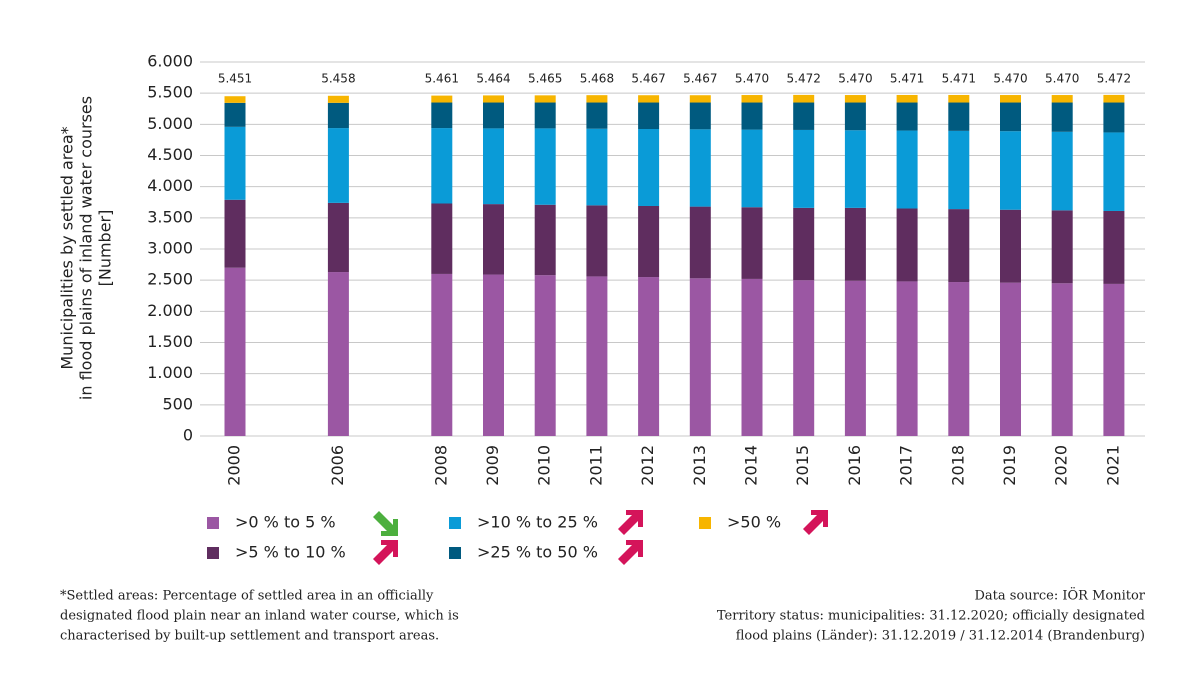 The image size is (1200, 691). I want to click on x-tick-label: 2011, so click(595, 465).